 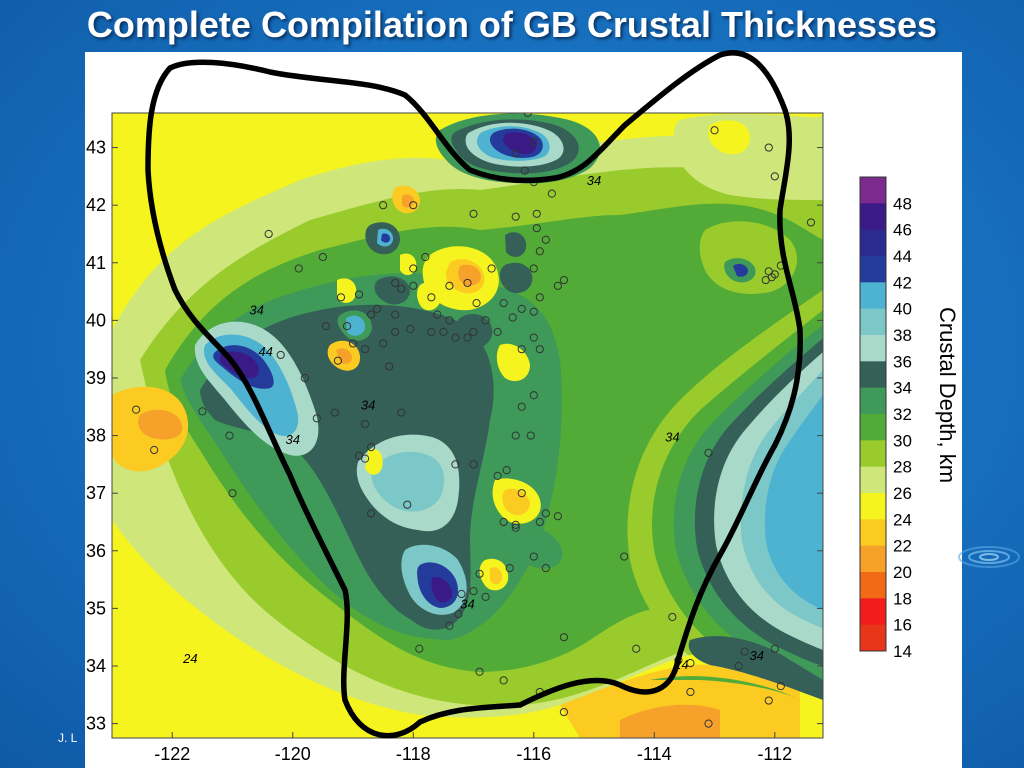 I want to click on colorbar-tick-label: 32, so click(x=902, y=414).